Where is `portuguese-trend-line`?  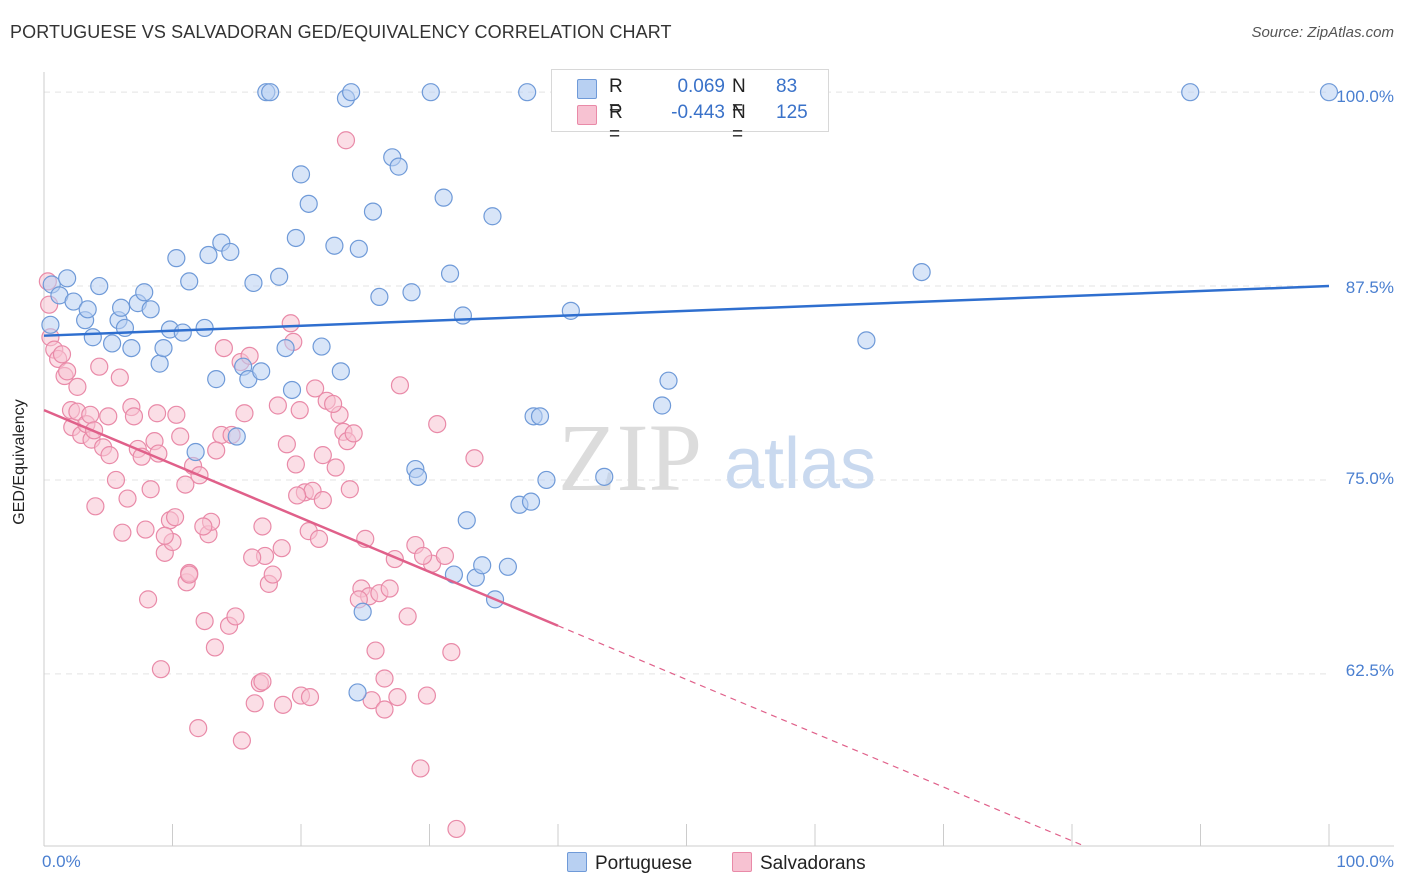
portuguese-trend-line is located at coordinates (686, 310).